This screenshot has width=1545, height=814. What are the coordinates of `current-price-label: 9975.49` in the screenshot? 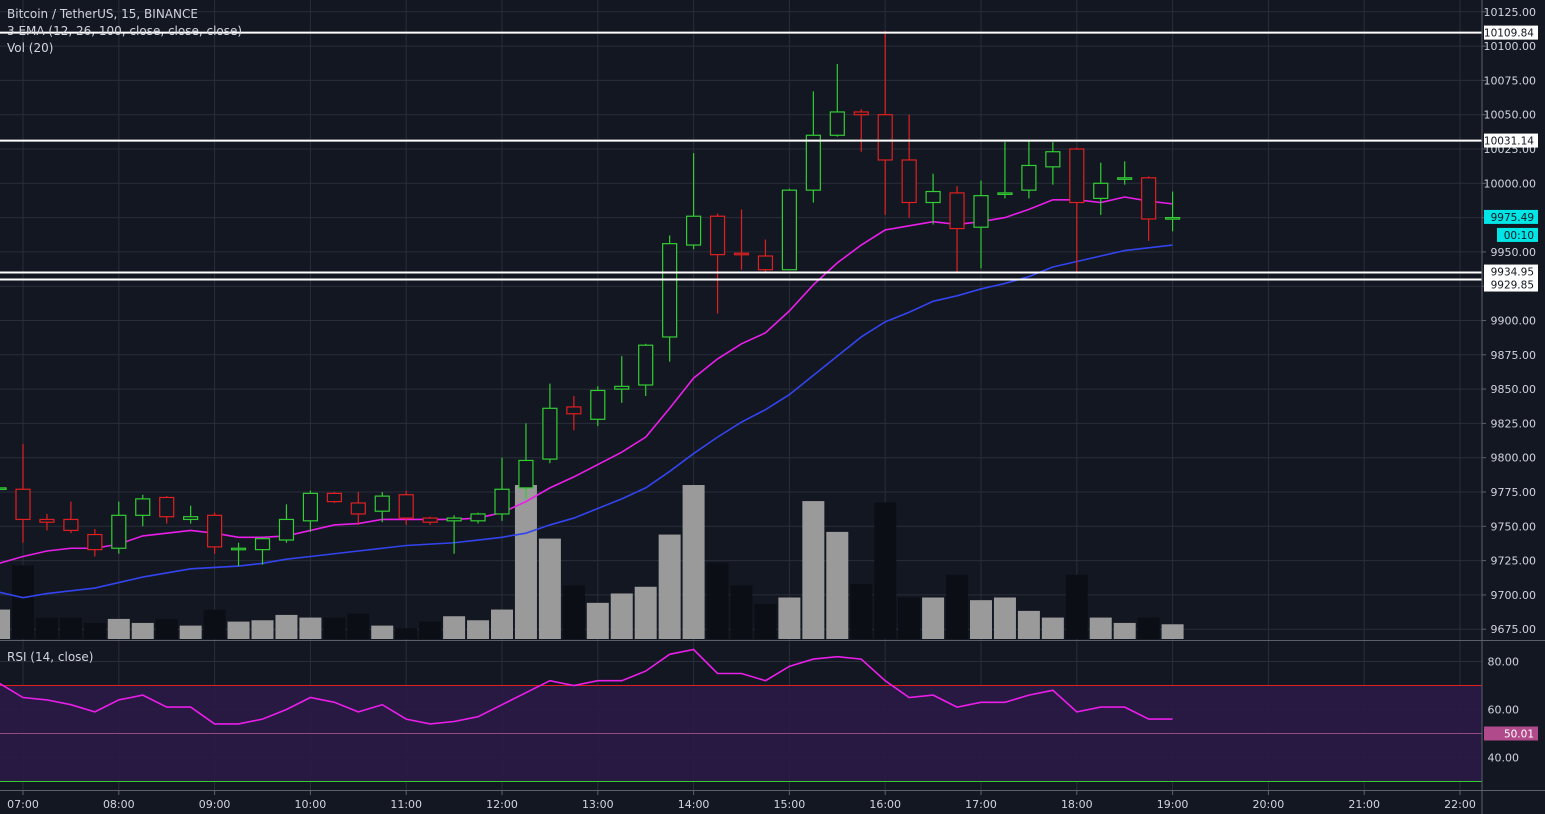 It's located at (1512, 218).